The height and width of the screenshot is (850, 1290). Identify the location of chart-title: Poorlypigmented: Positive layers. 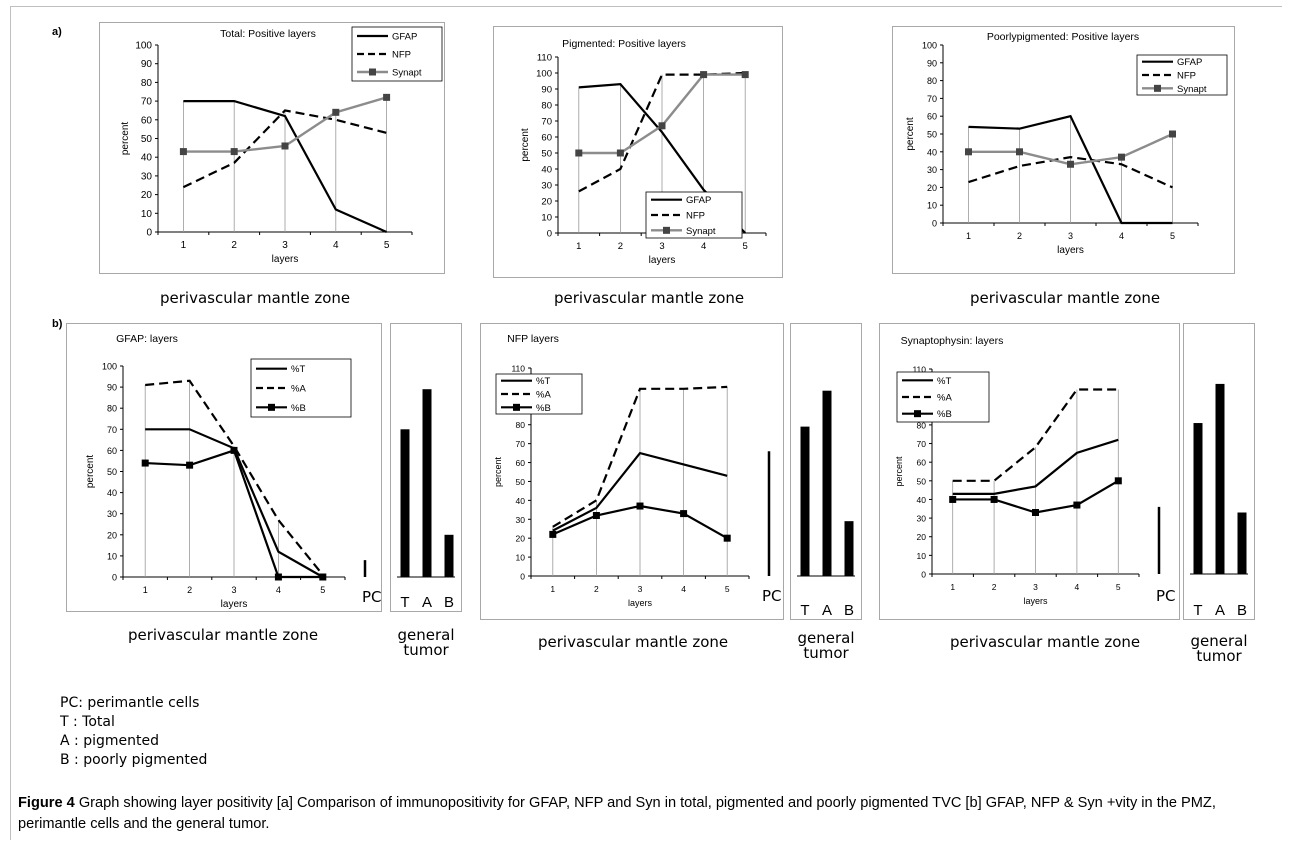
(1063, 37).